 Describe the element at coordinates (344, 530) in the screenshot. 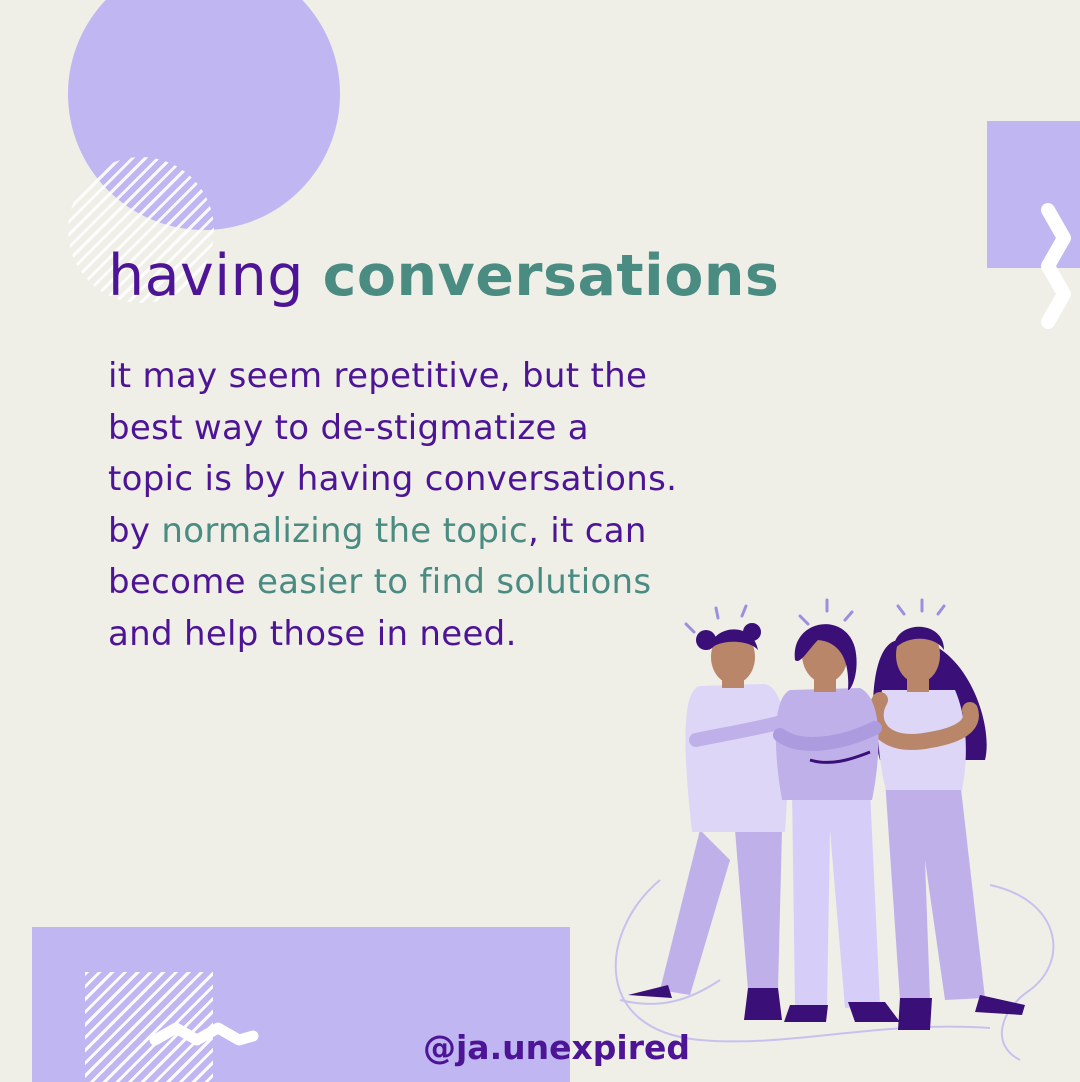

I see `body-highlight-1: normalizing the topic` at that location.